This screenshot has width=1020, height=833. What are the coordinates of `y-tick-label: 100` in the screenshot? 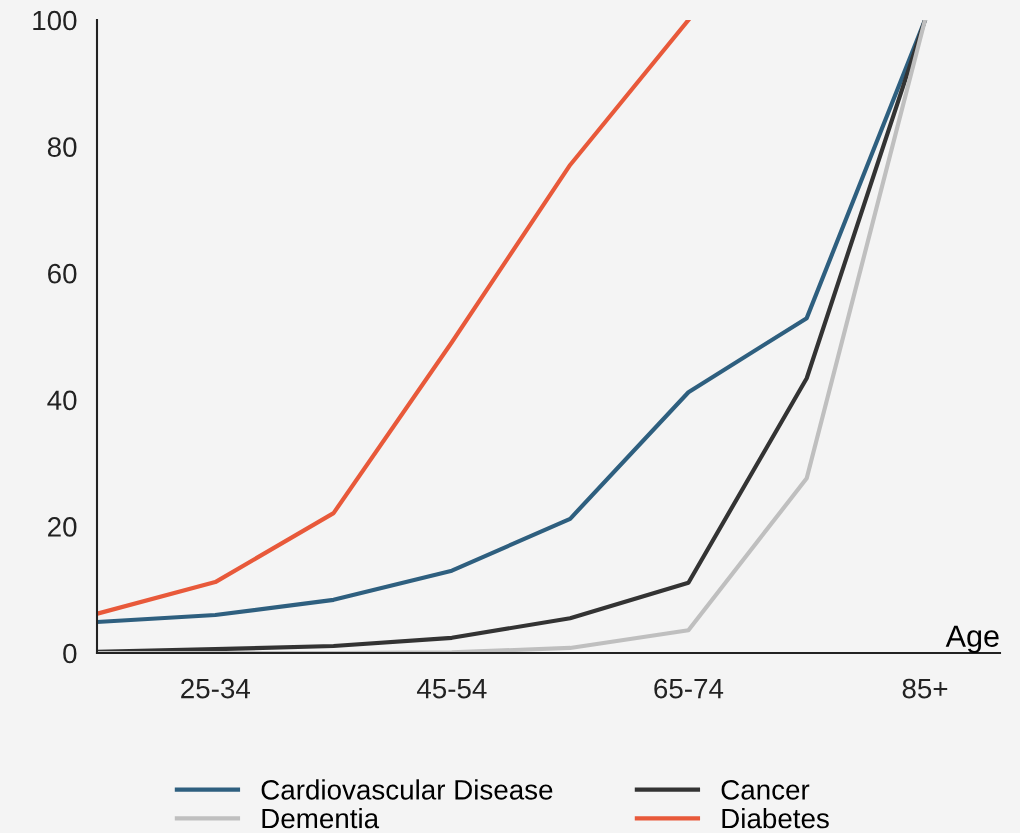 It's located at (55, 20).